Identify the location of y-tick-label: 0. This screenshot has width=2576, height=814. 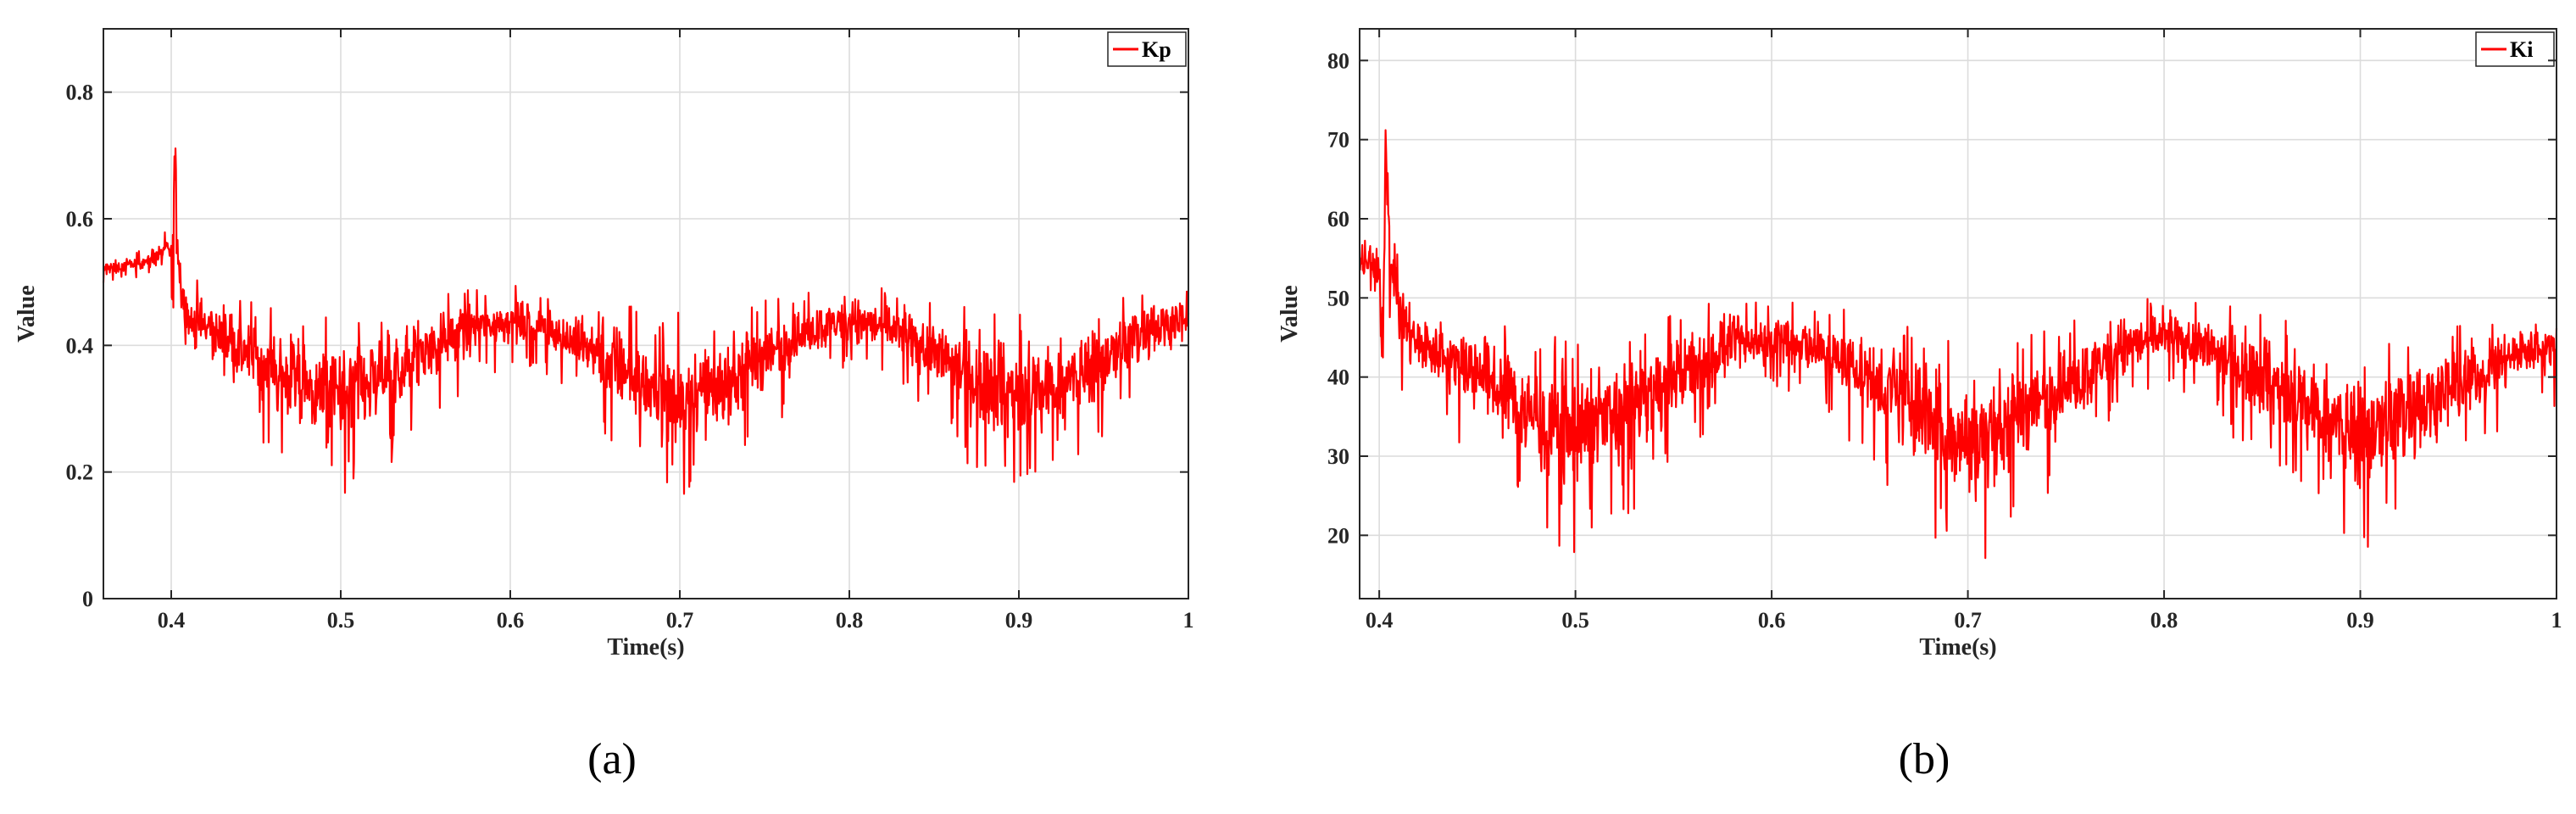
(87, 599).